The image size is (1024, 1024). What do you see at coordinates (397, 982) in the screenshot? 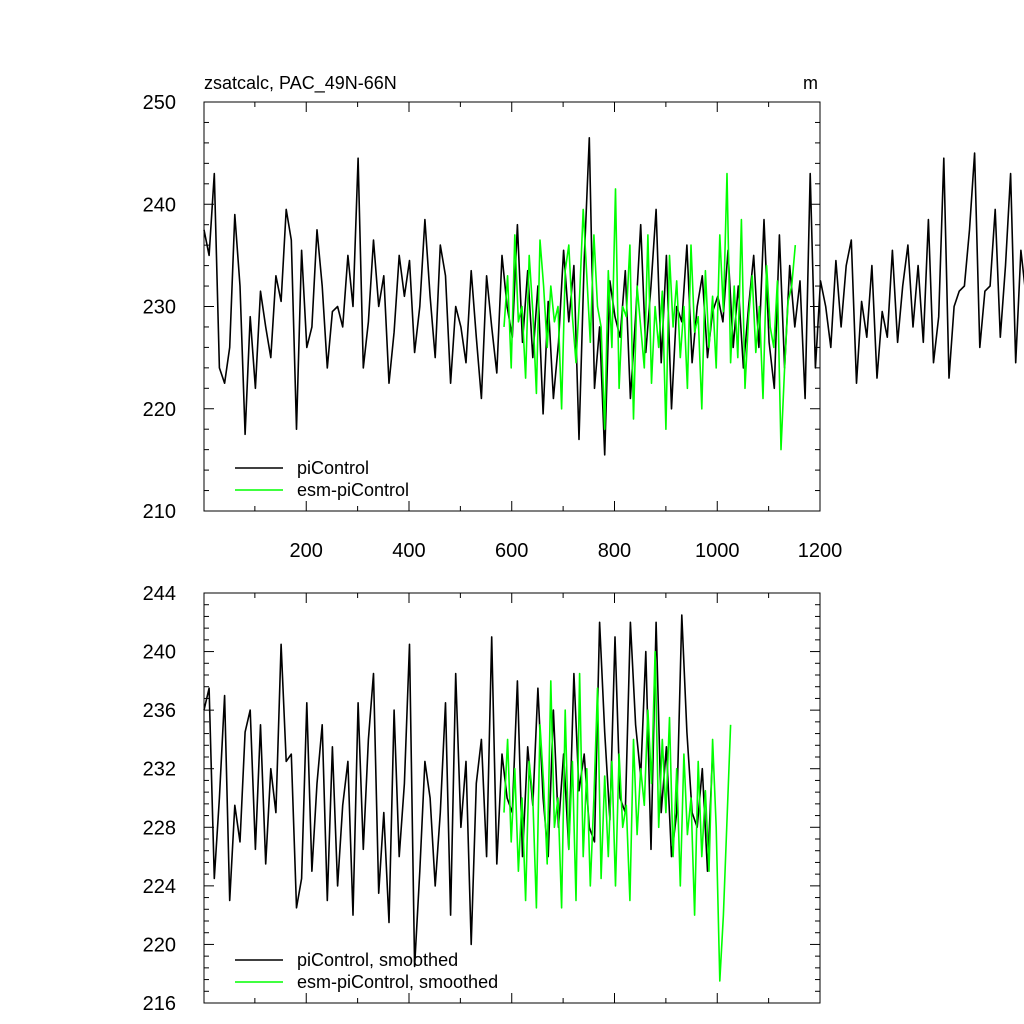
I see `bottom-legend-label-esm-picontrol-smoothed: esm-piControl, smoothed` at bounding box center [397, 982].